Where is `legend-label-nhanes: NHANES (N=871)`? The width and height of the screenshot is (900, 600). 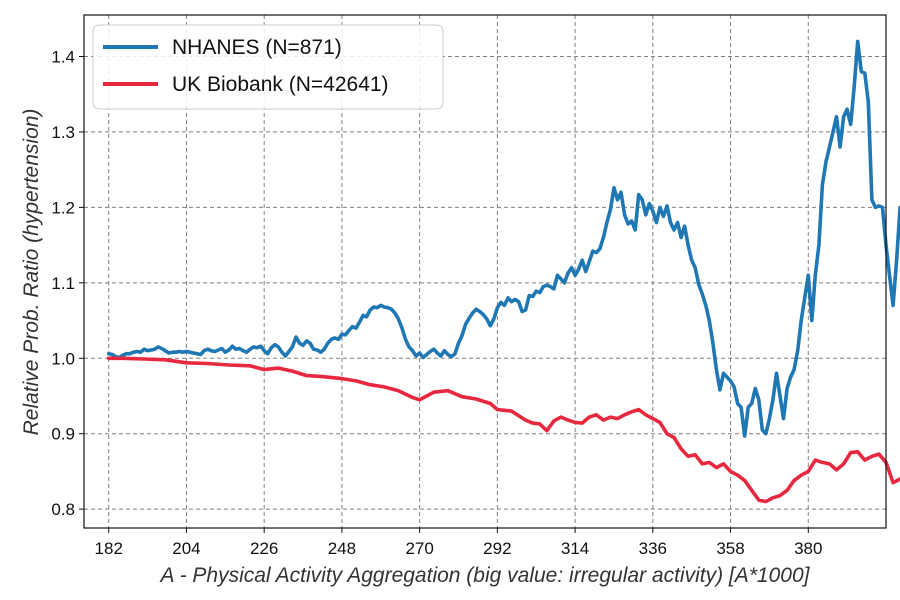
legend-label-nhanes: NHANES (N=871) is located at coordinates (257, 47).